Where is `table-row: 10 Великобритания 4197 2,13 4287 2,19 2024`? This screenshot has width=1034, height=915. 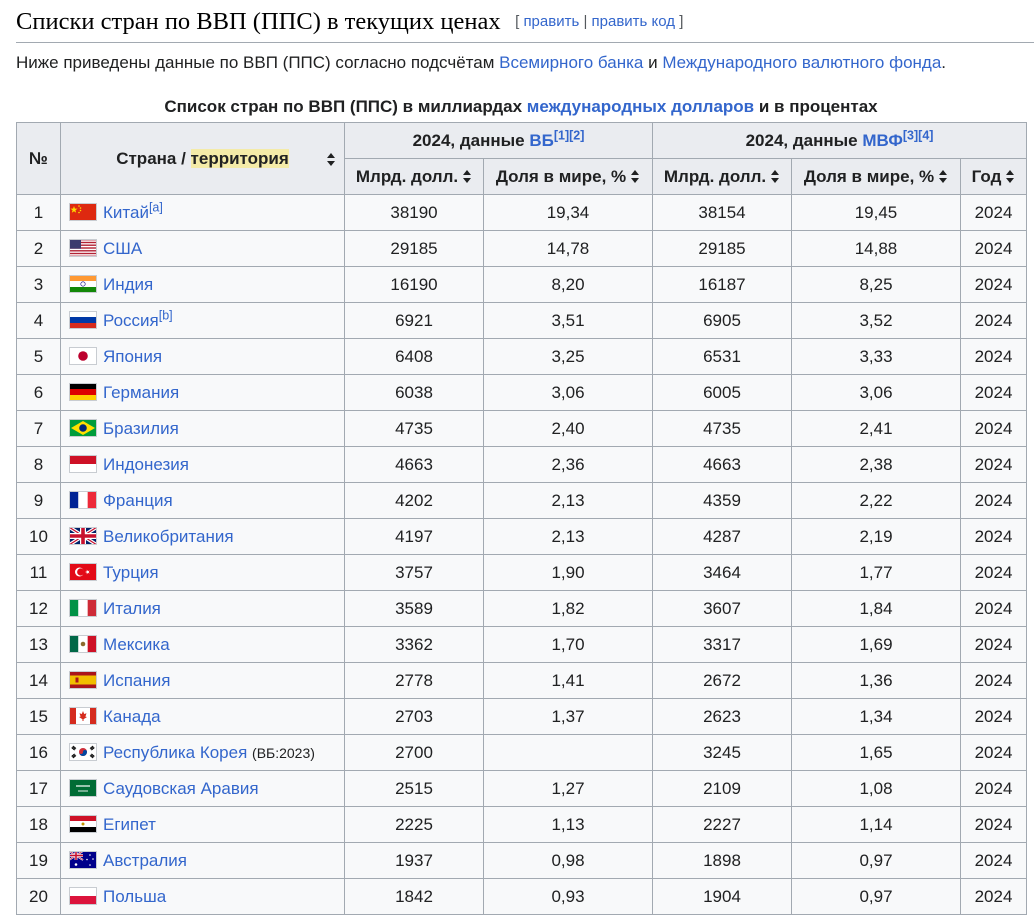 table-row: 10 Великобритания 4197 2,13 4287 2,19 2024 is located at coordinates (522, 536).